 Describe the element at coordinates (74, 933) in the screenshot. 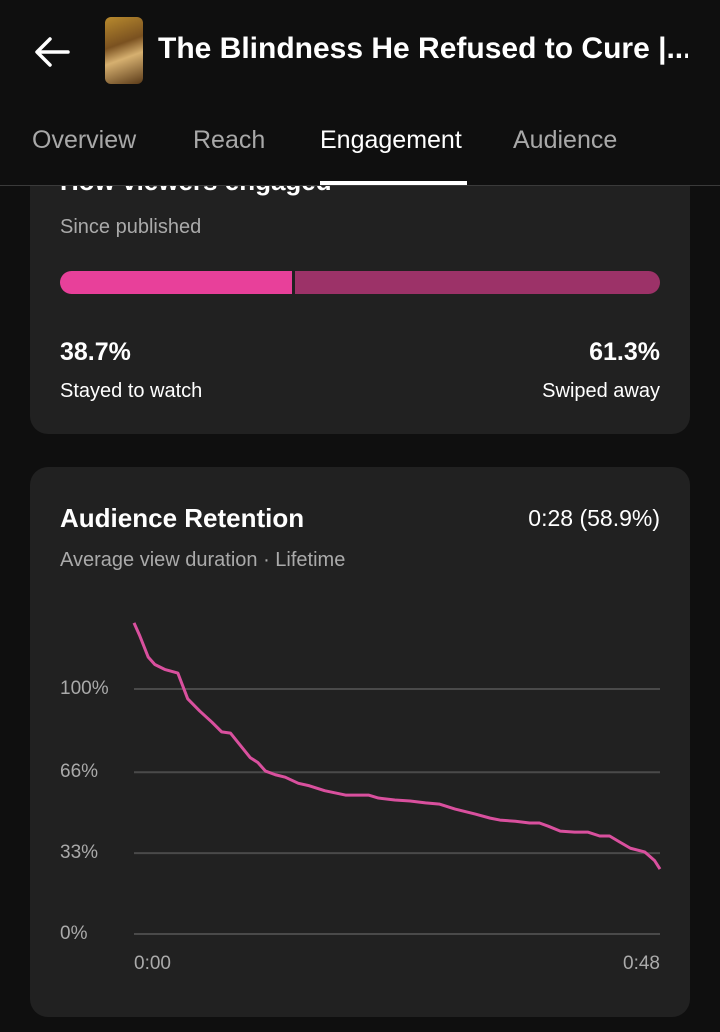

I see `y-tick-label: 0%` at that location.